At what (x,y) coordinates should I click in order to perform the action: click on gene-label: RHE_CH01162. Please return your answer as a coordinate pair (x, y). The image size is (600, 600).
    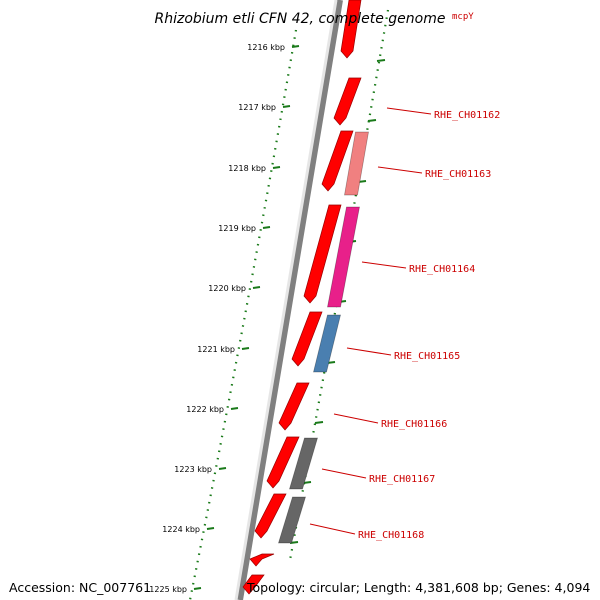
    Looking at the image, I should click on (467, 115).